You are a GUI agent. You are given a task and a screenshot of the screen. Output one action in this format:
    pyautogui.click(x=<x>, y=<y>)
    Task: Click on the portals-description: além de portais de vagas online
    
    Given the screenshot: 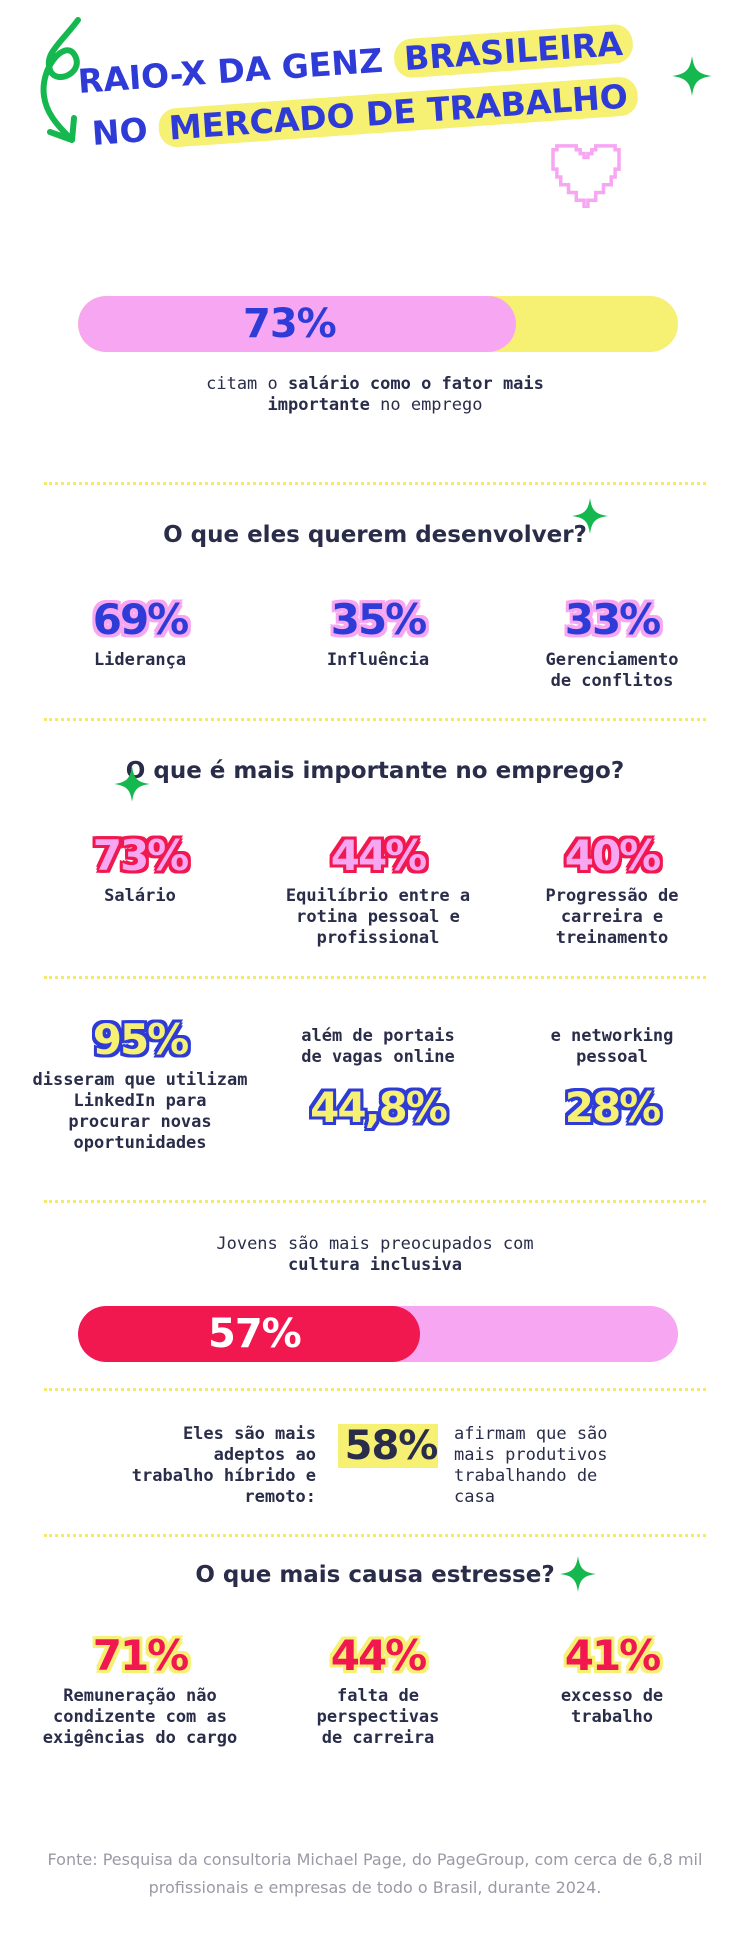 What is the action you would take?
    pyautogui.click(x=378, y=1046)
    